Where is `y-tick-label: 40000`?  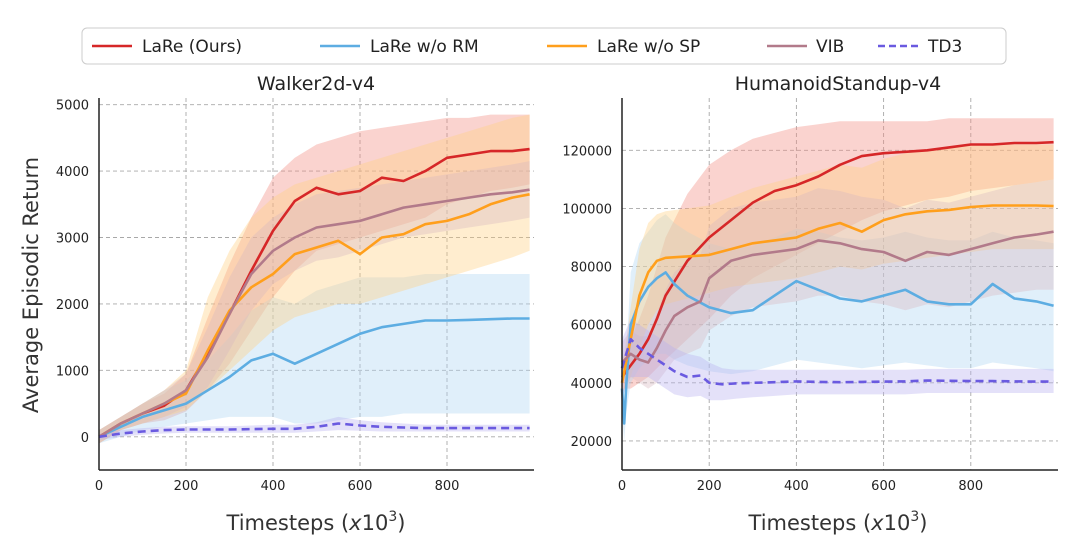 y-tick-label: 40000 is located at coordinates (591, 384).